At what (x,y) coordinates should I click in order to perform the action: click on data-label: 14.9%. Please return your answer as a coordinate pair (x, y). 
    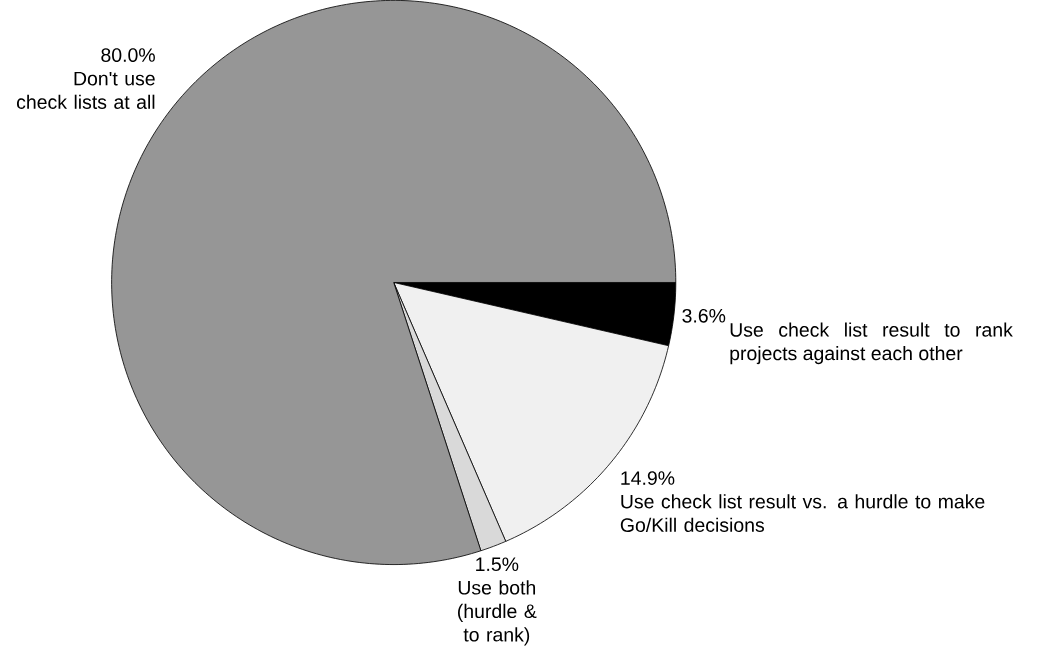
    Looking at the image, I should click on (648, 478).